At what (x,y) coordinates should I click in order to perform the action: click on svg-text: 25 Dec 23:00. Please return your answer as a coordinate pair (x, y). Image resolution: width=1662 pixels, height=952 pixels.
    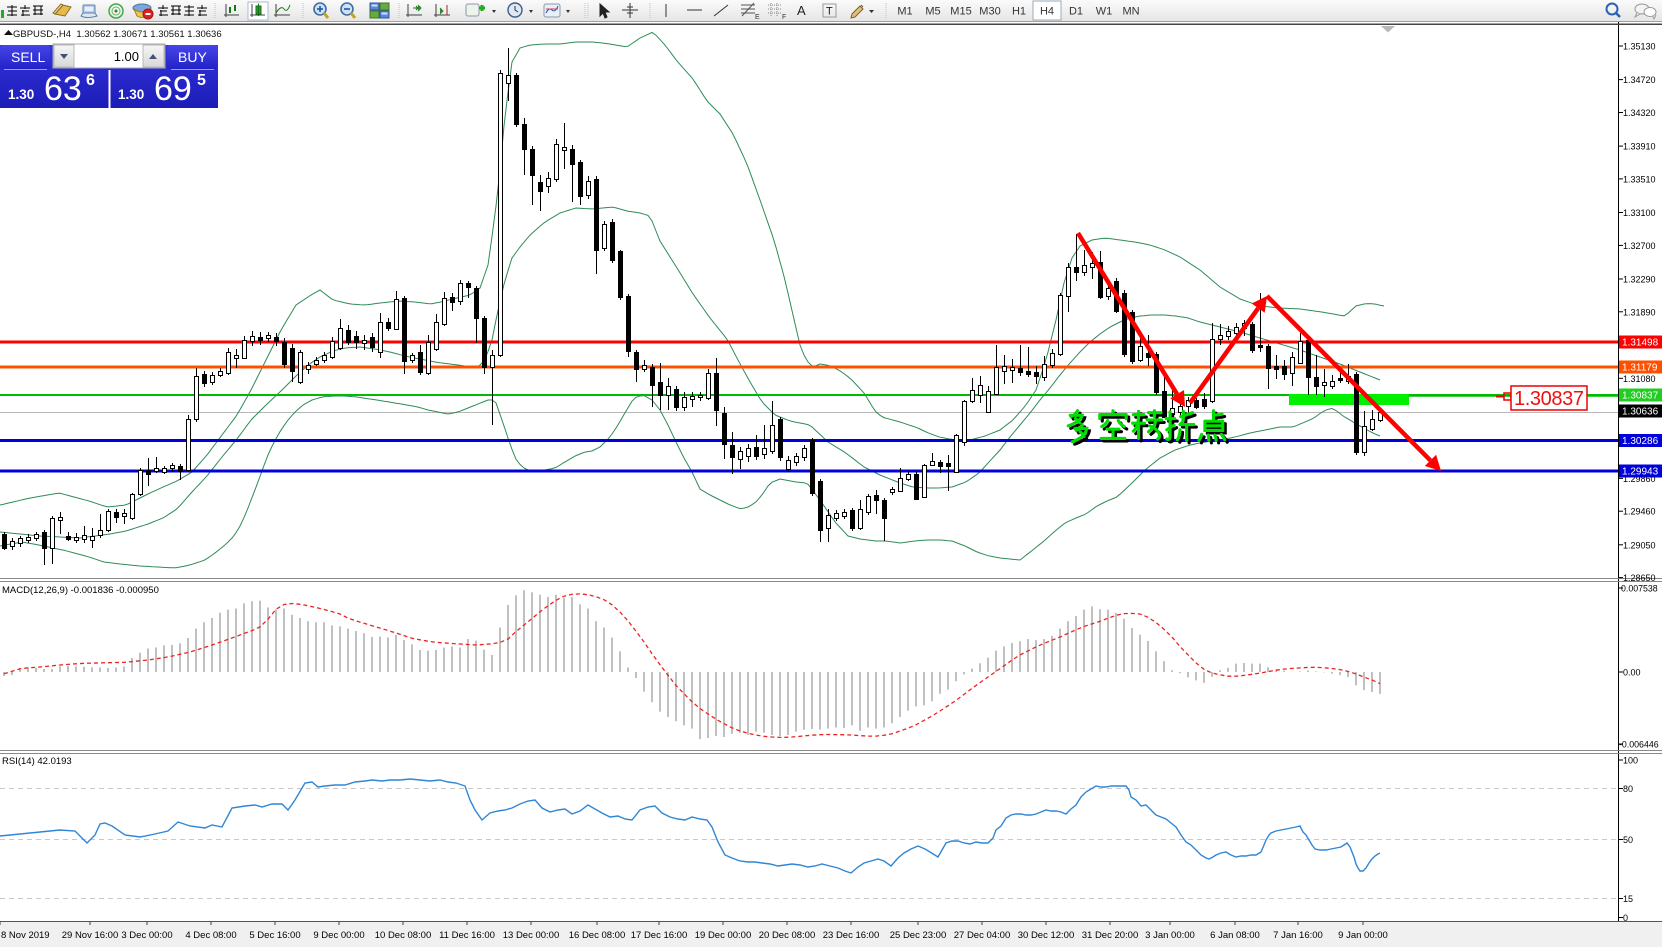
    Looking at the image, I should click on (918, 935).